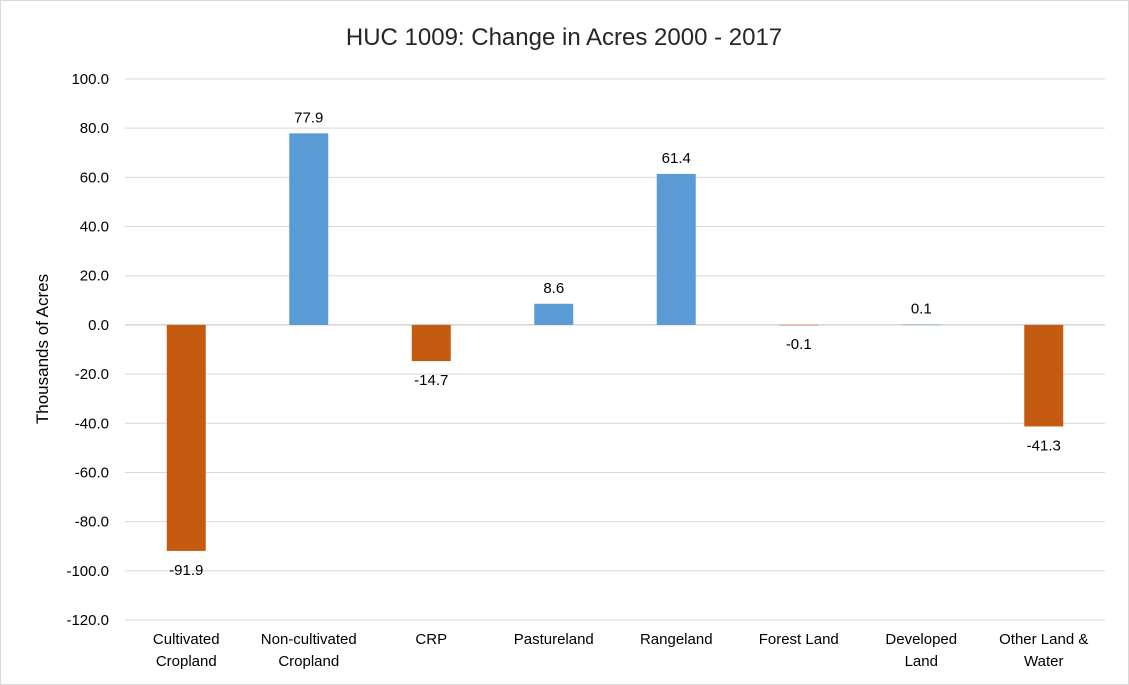  What do you see at coordinates (94, 177) in the screenshot?
I see `y-tick-label: 60.0` at bounding box center [94, 177].